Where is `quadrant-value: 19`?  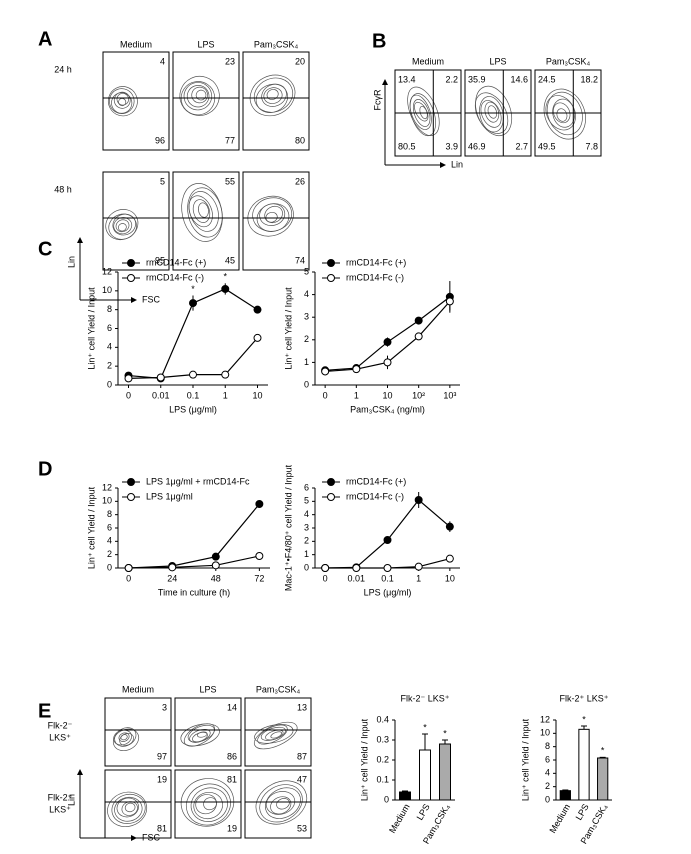
quadrant-value: 19 is located at coordinates (232, 828).